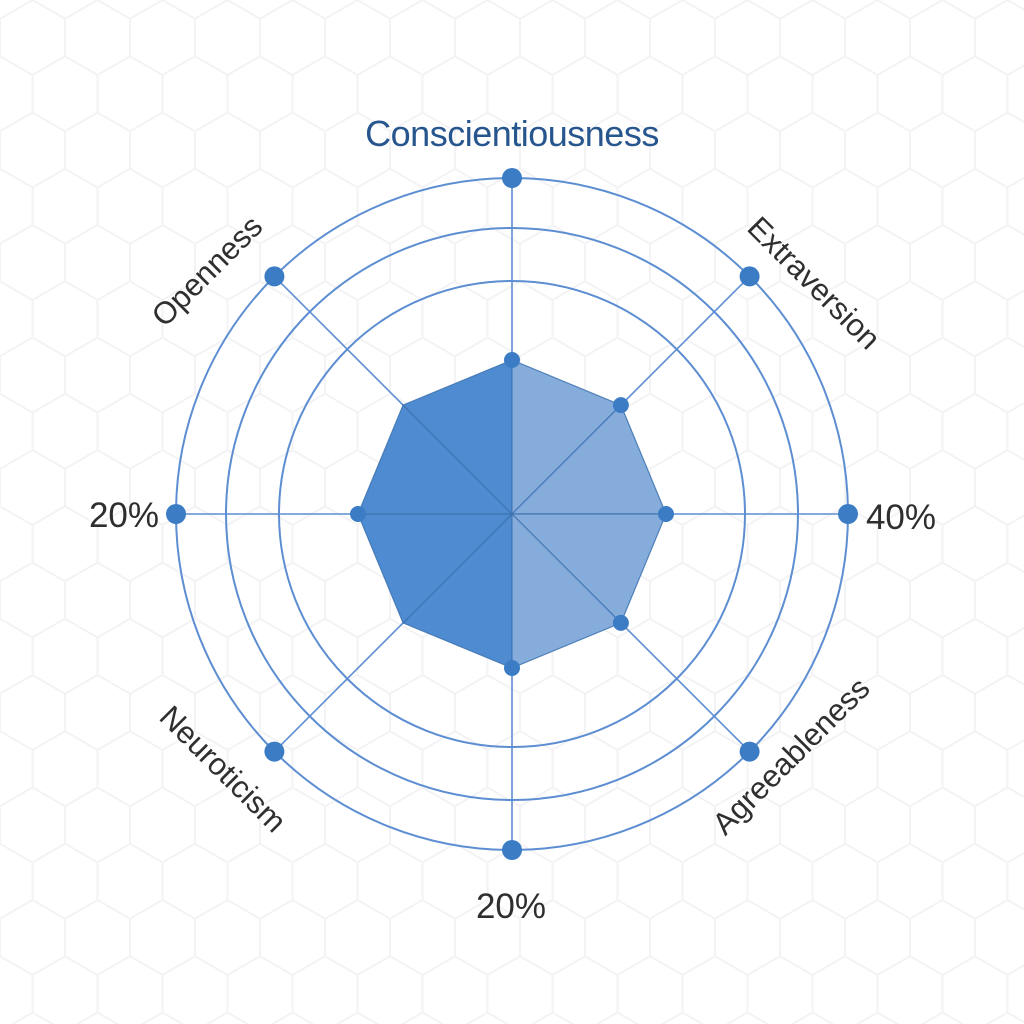 This screenshot has width=1024, height=1024. I want to click on outer-dot-left, so click(176, 514).